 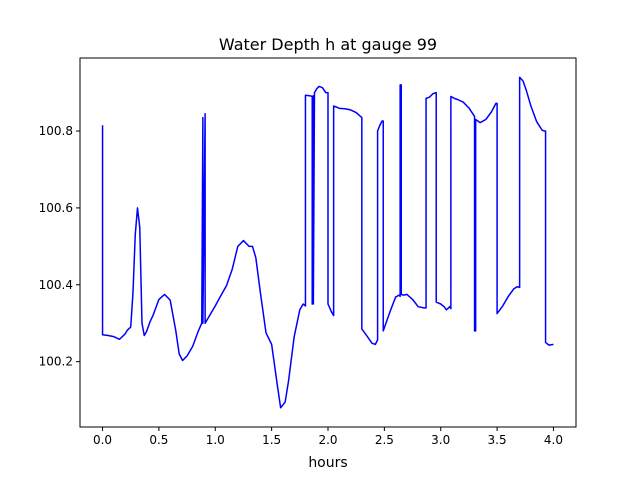 What do you see at coordinates (56, 208) in the screenshot?
I see `y-tick-label: 100.6` at bounding box center [56, 208].